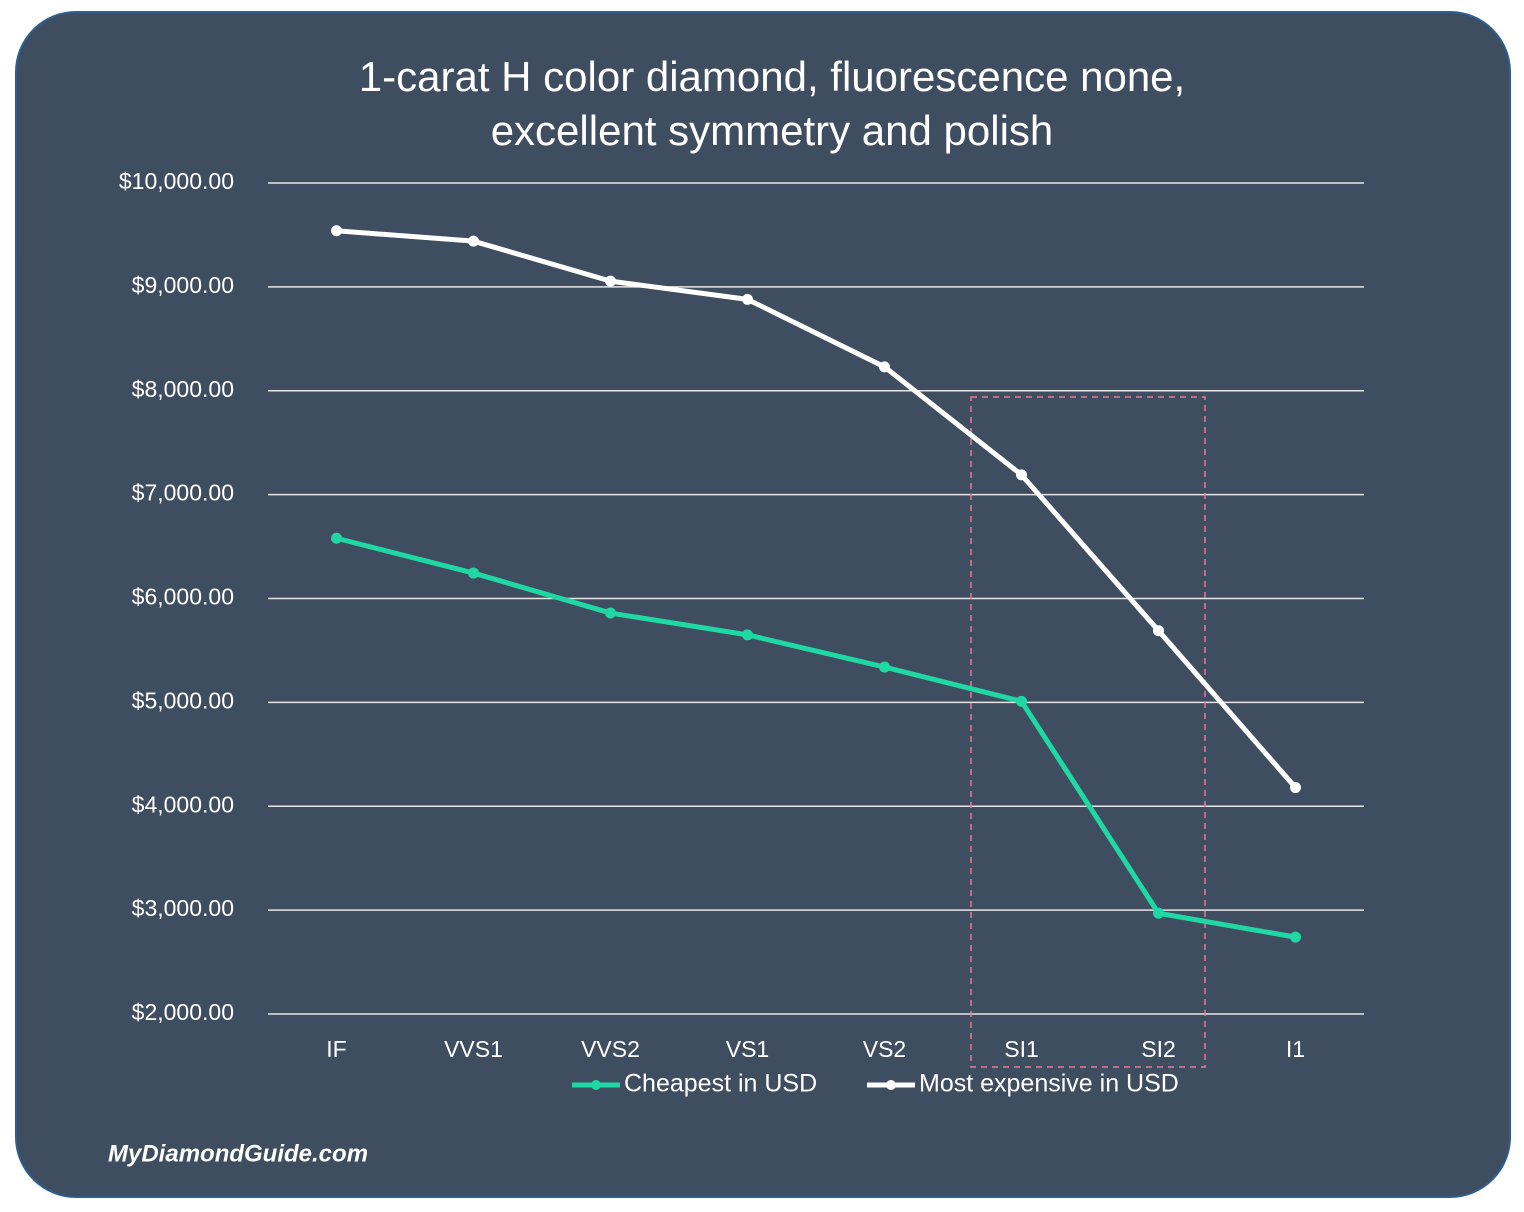 This screenshot has width=1524, height=1212. I want to click on source-note: MyDiamondGuide.com, so click(238, 1153).